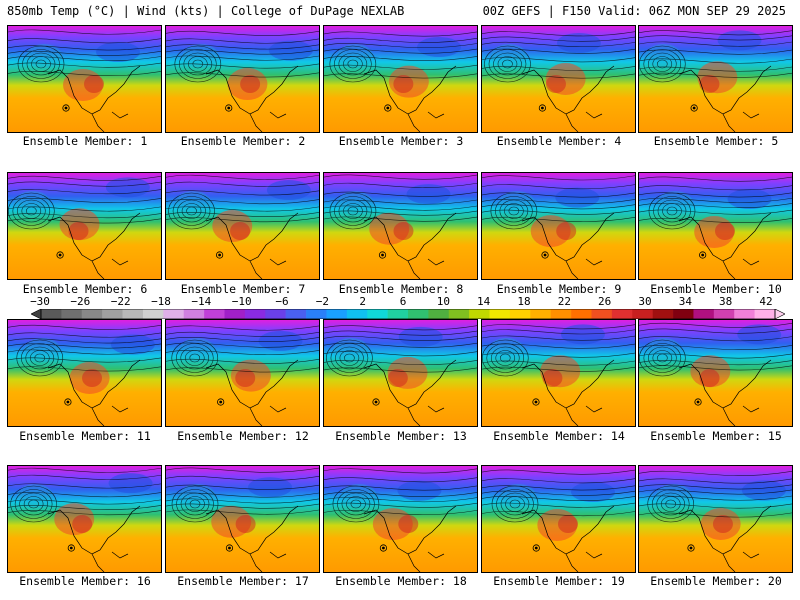 The width and height of the screenshot is (800, 600). Describe the element at coordinates (120, 301) in the screenshot. I see `colorbar-tick-label: −22` at that location.